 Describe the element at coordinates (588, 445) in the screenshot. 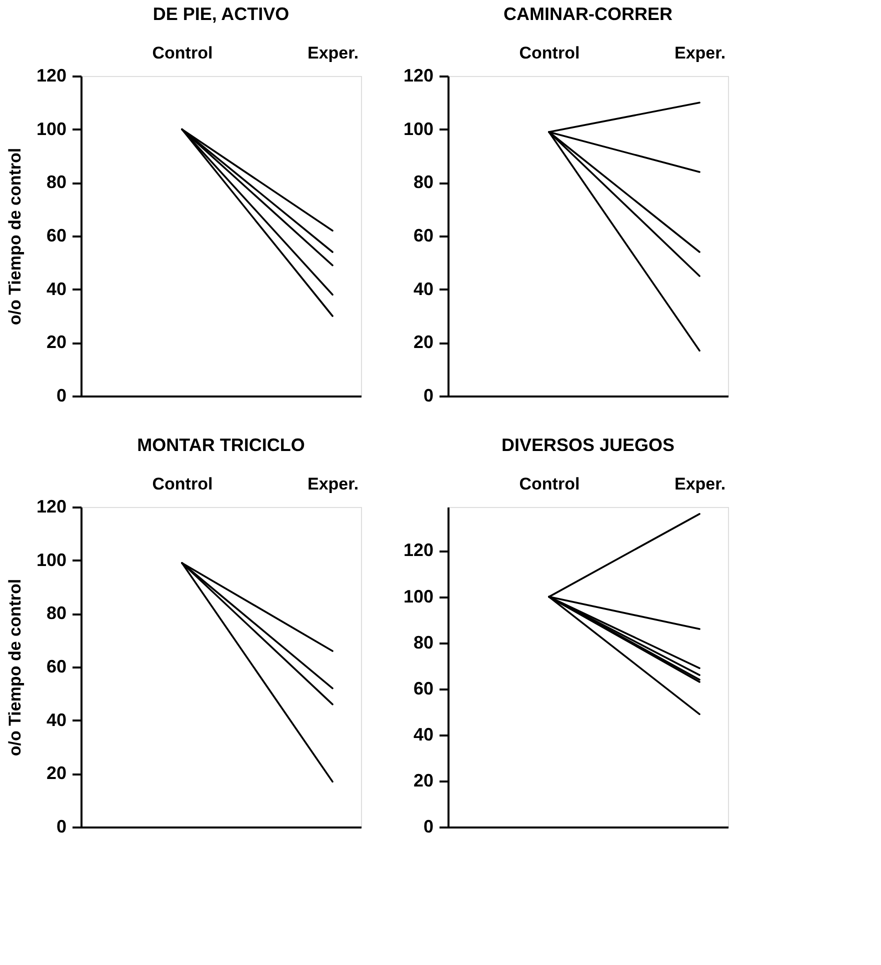

I see `chart-title: DIVERSOS JUEGOS` at that location.